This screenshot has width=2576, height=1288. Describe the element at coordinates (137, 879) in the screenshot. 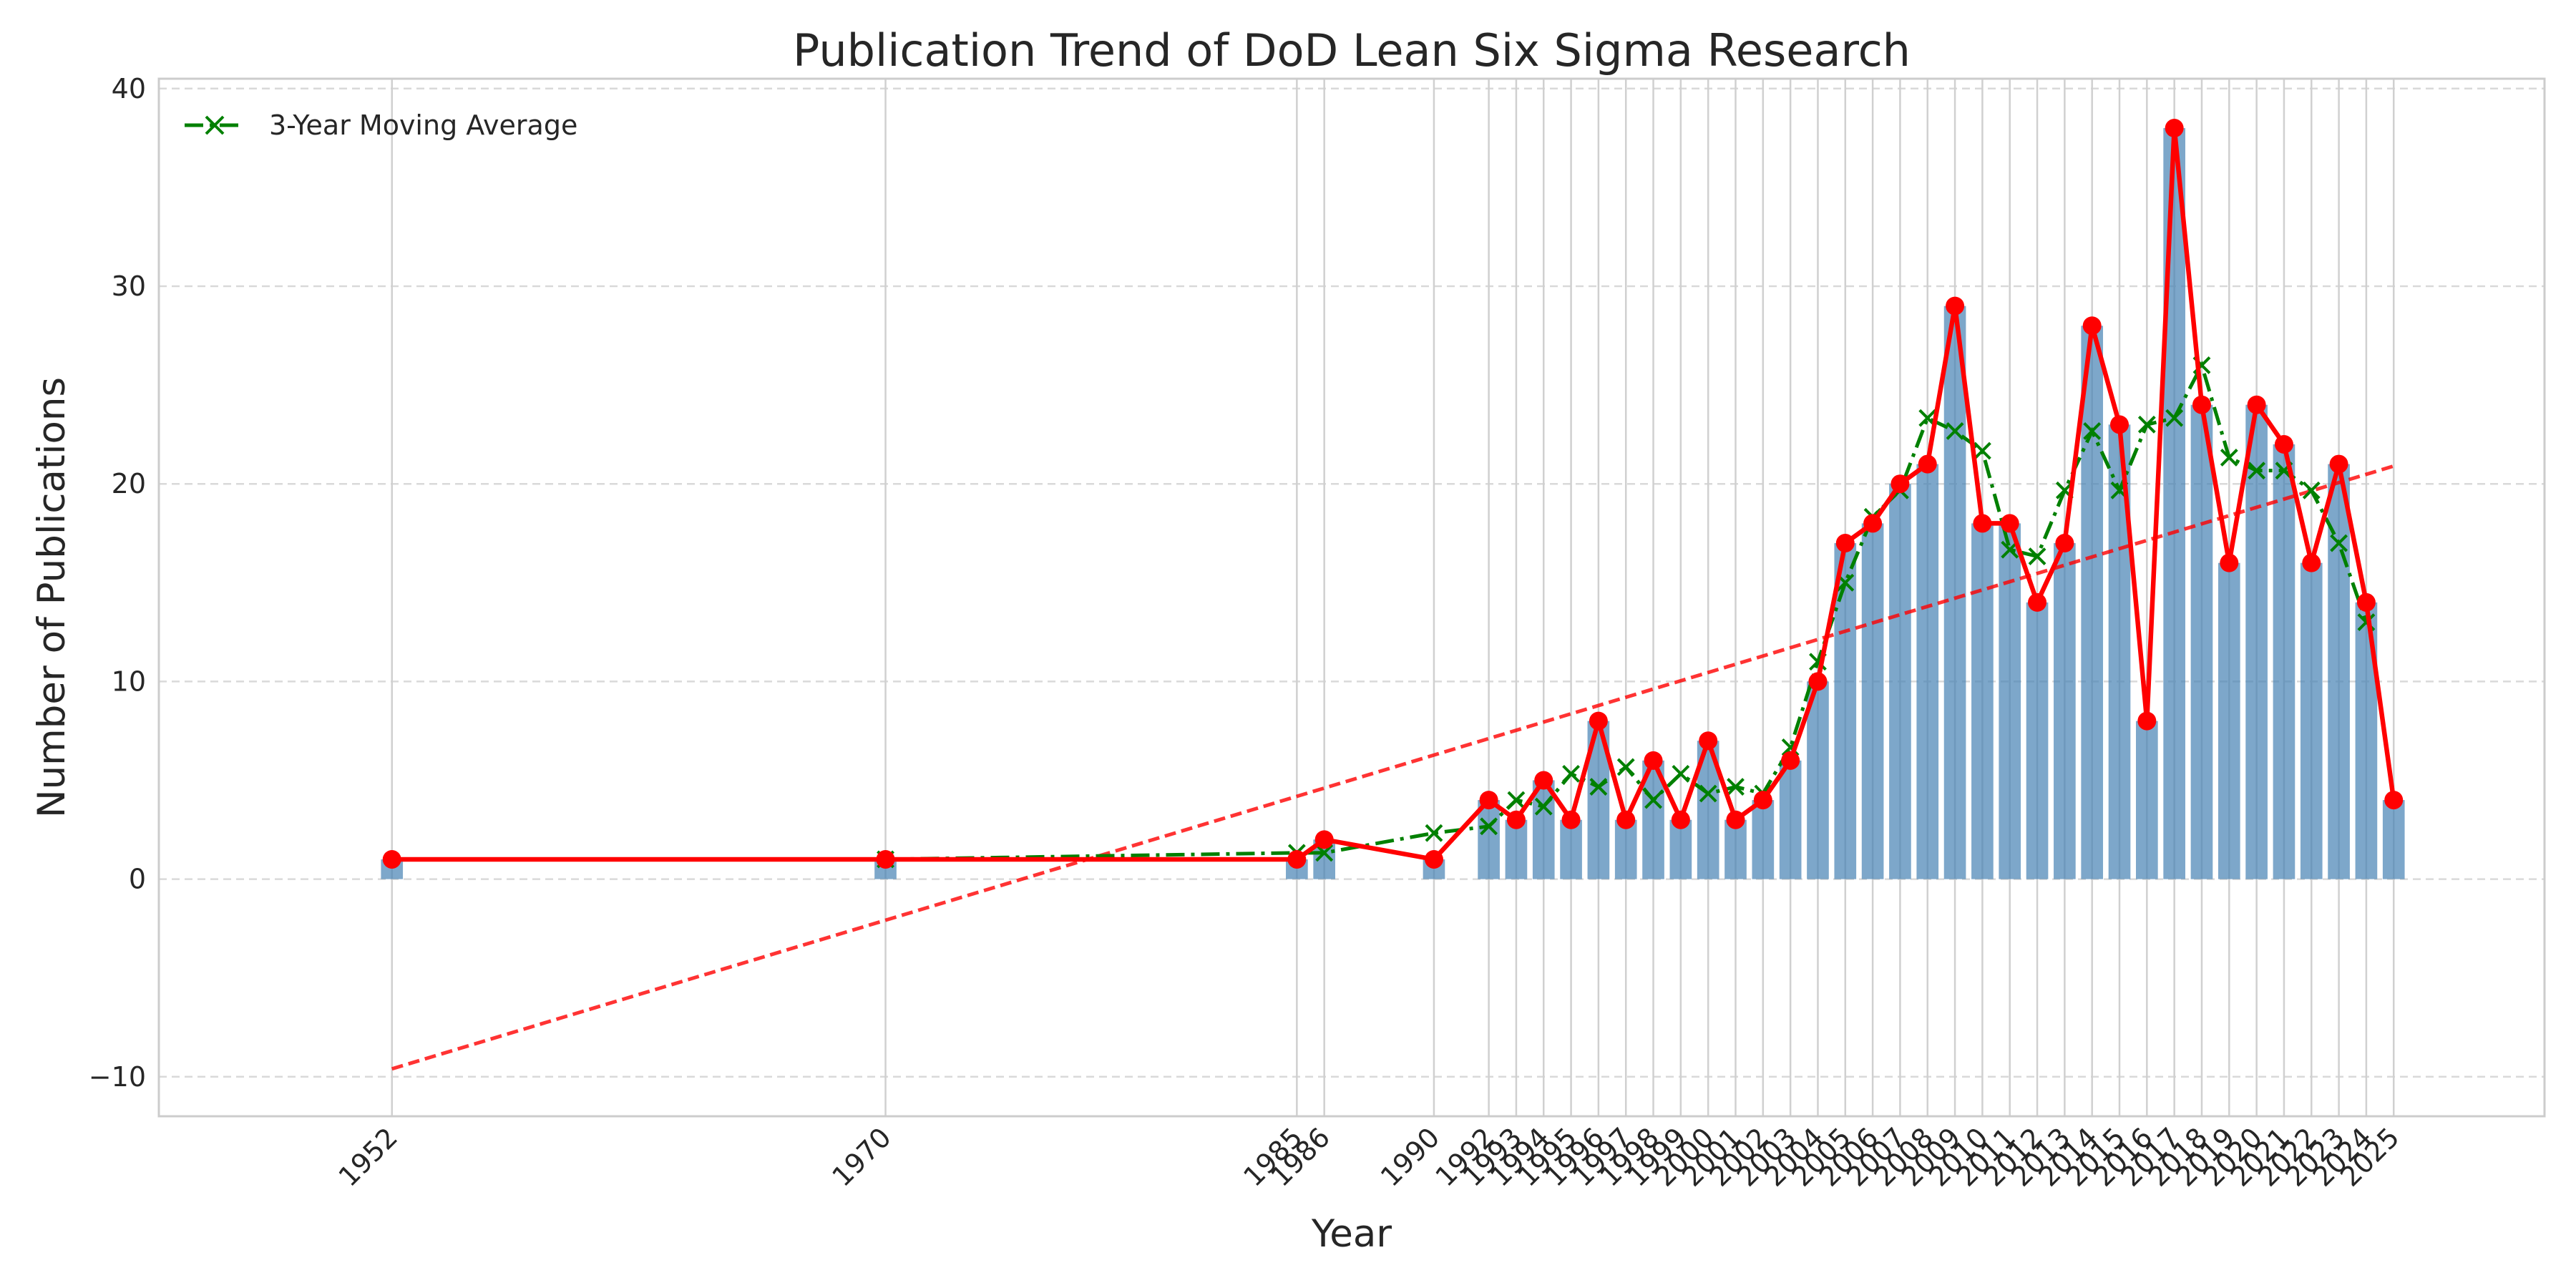

I see `y-tick-label: 0` at that location.